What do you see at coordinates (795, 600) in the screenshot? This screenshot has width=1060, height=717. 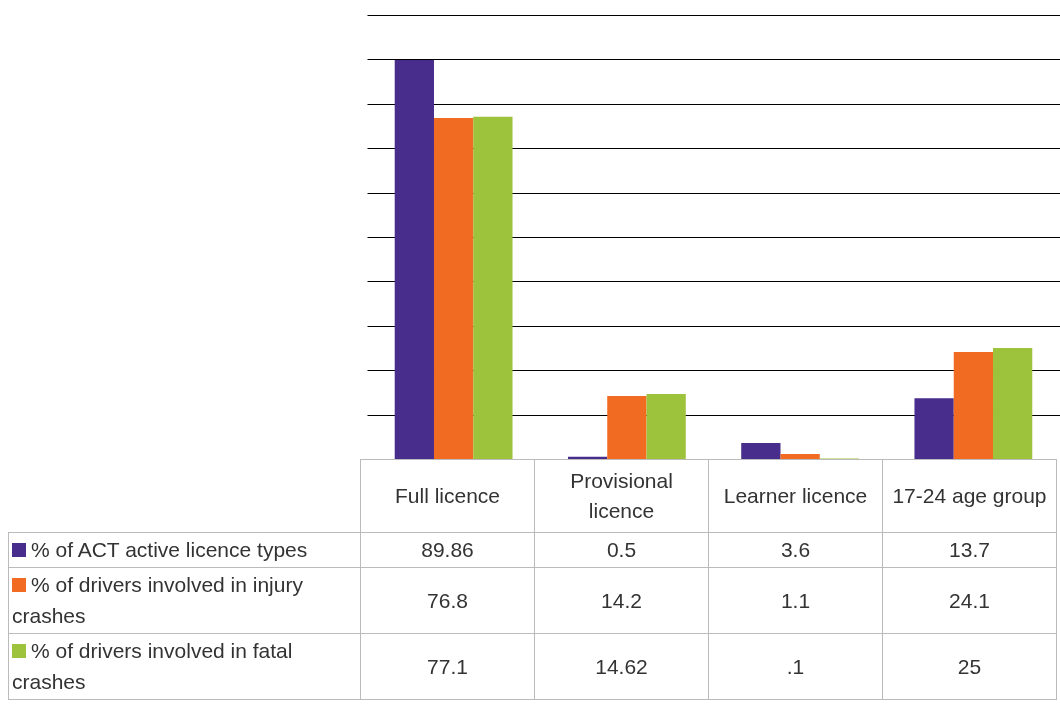 I see `data-label: 1.1` at bounding box center [795, 600].